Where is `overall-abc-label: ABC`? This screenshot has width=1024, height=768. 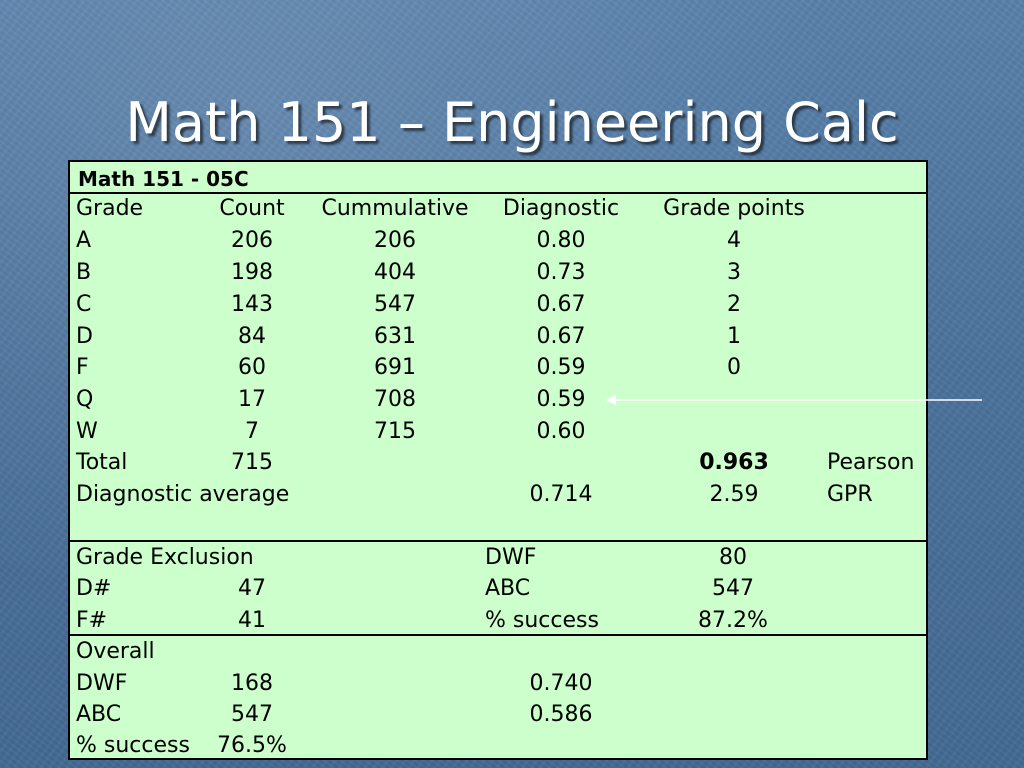 overall-abc-label: ABC is located at coordinates (99, 714).